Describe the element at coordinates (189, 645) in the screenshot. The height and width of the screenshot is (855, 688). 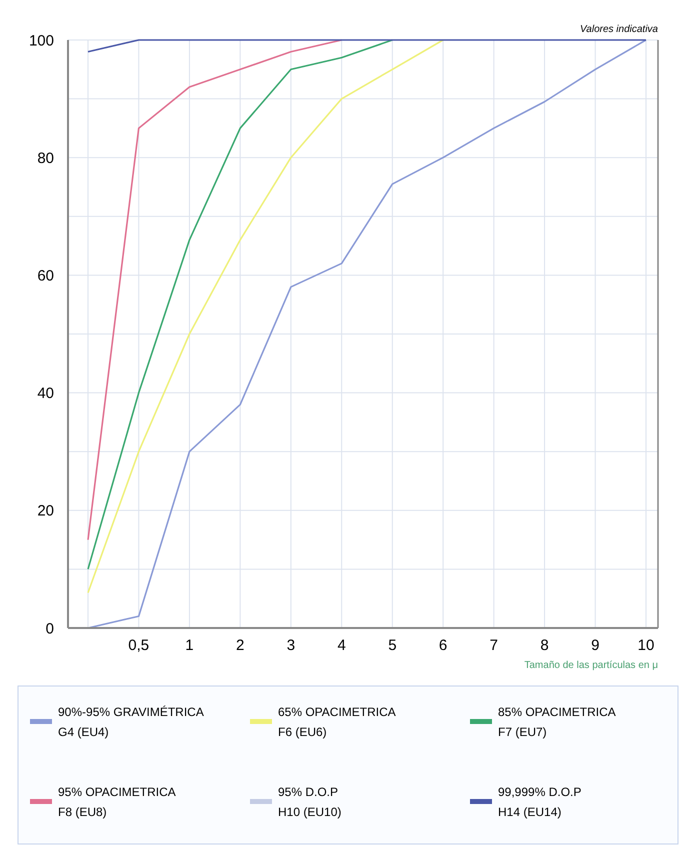
I see `x-tick-label: 1` at that location.